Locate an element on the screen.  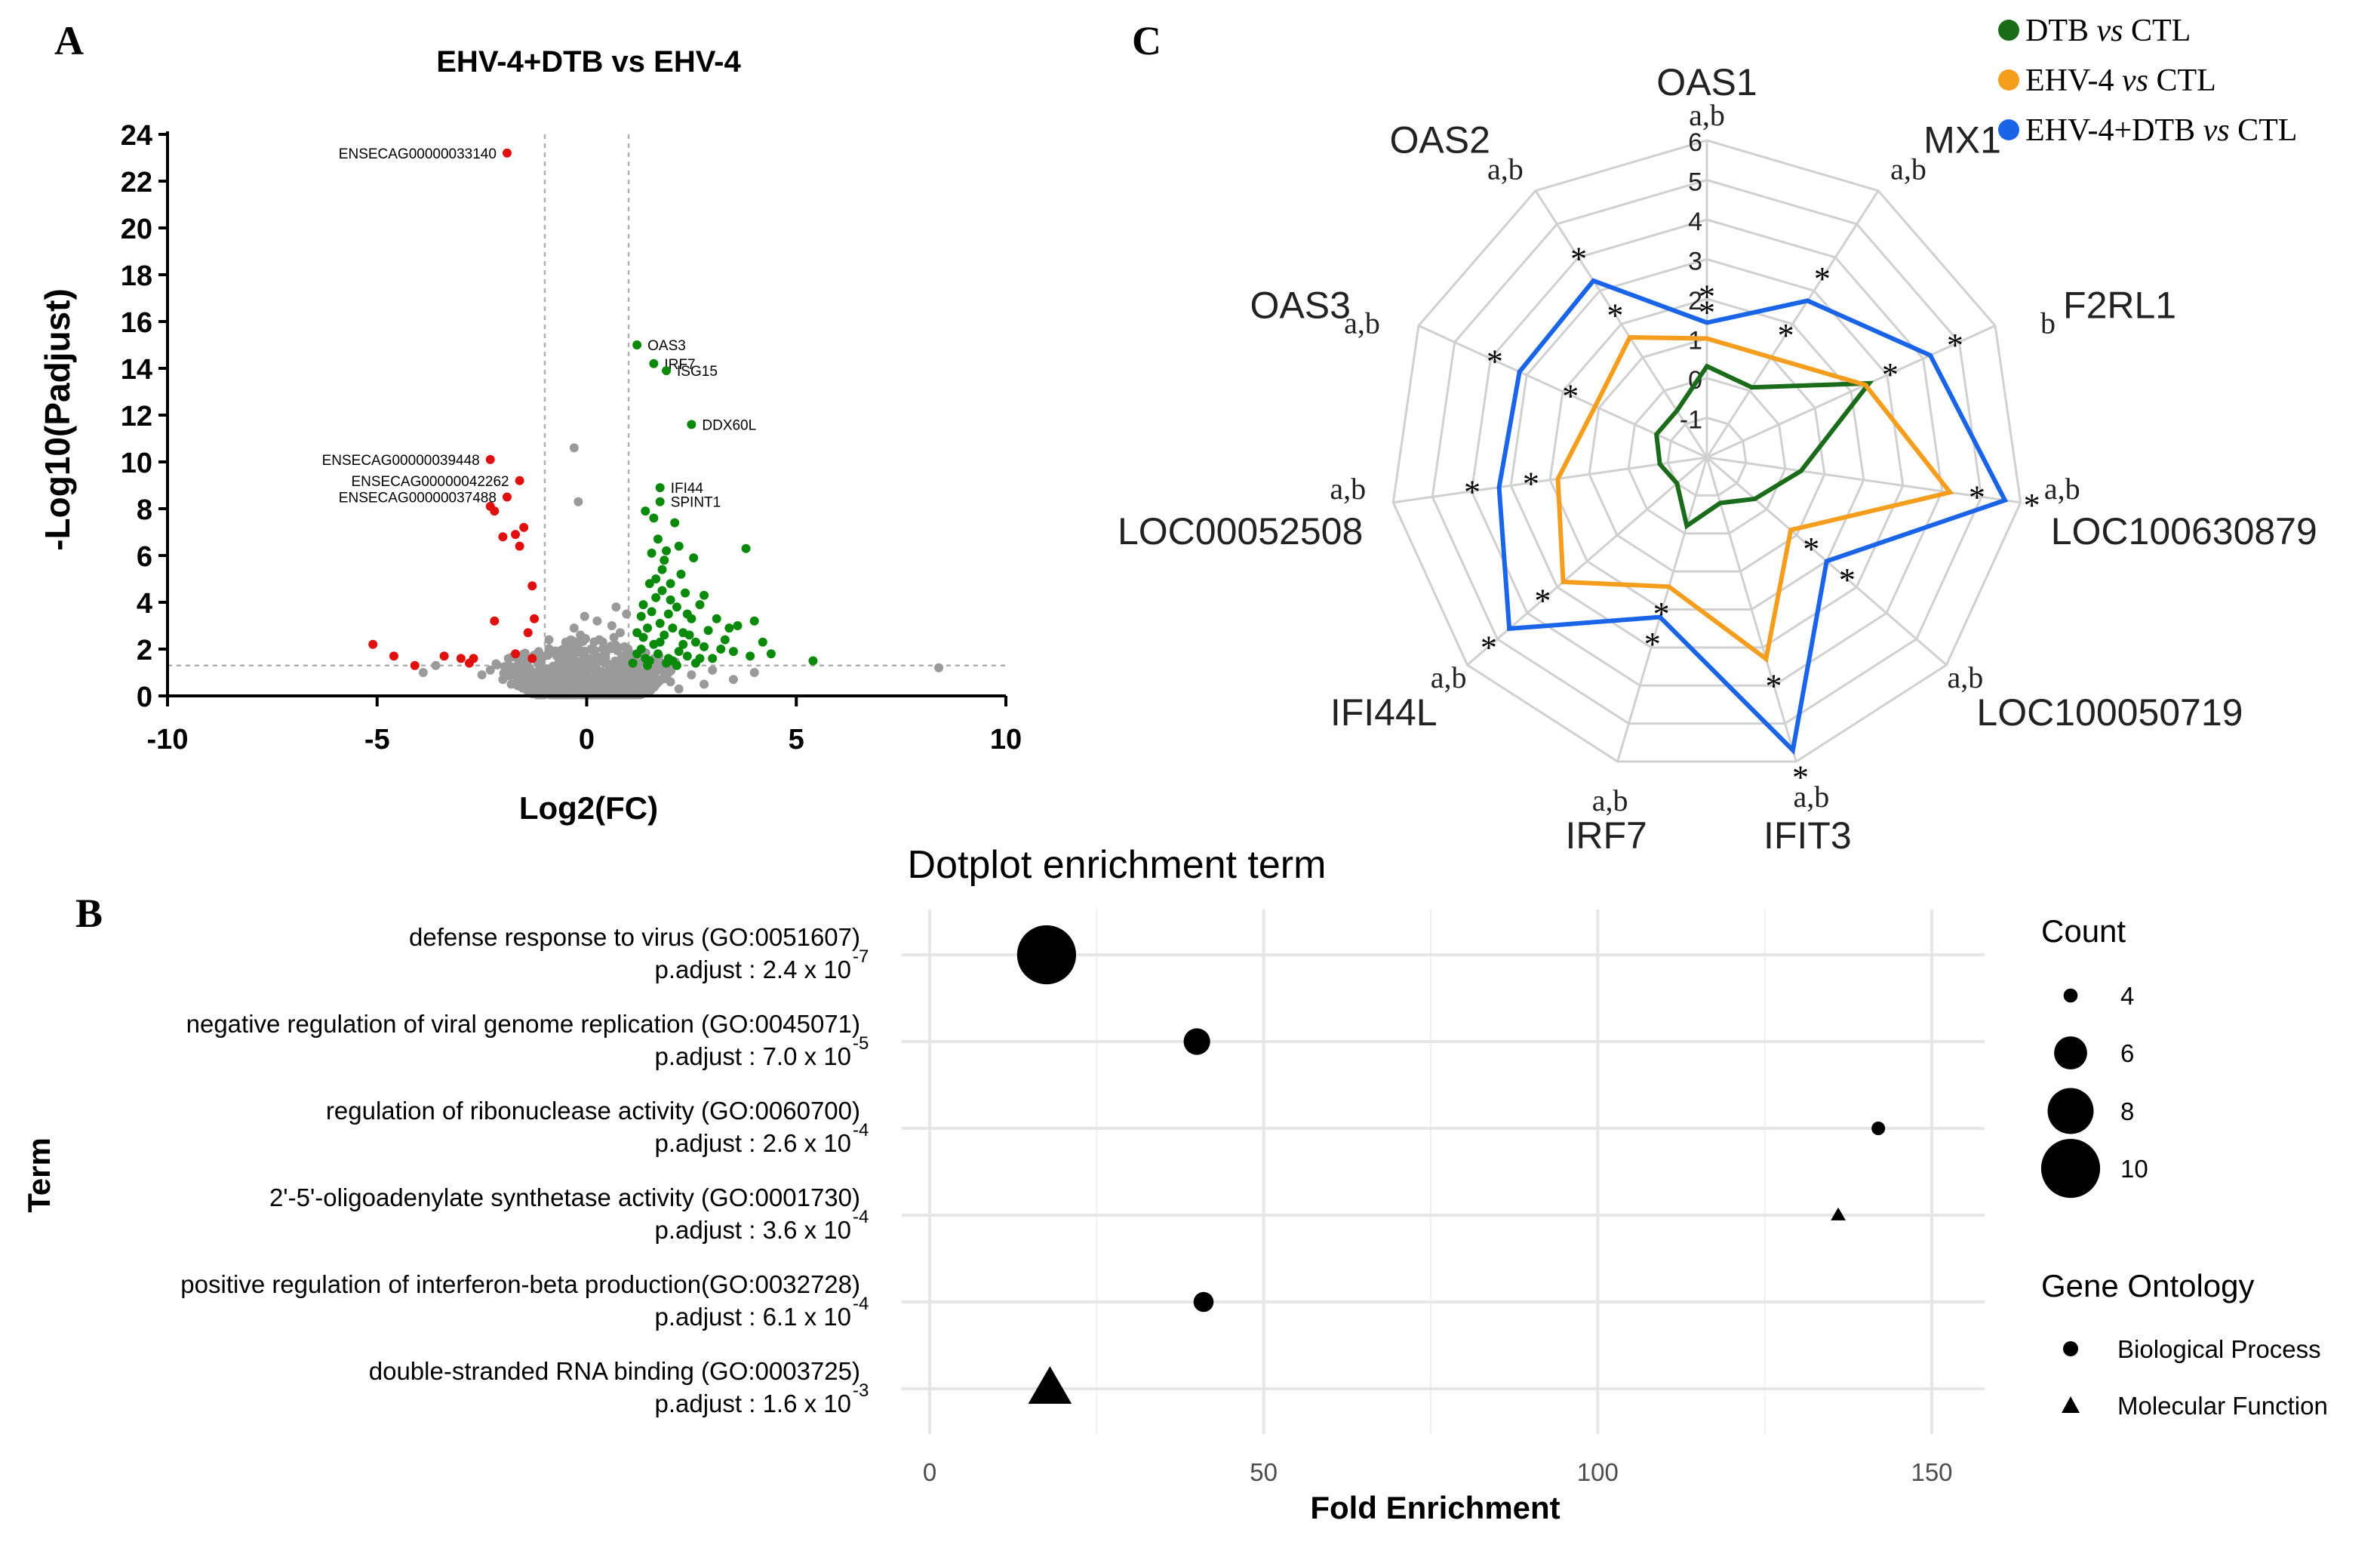
y-tick-label: 4 is located at coordinates (144, 604).